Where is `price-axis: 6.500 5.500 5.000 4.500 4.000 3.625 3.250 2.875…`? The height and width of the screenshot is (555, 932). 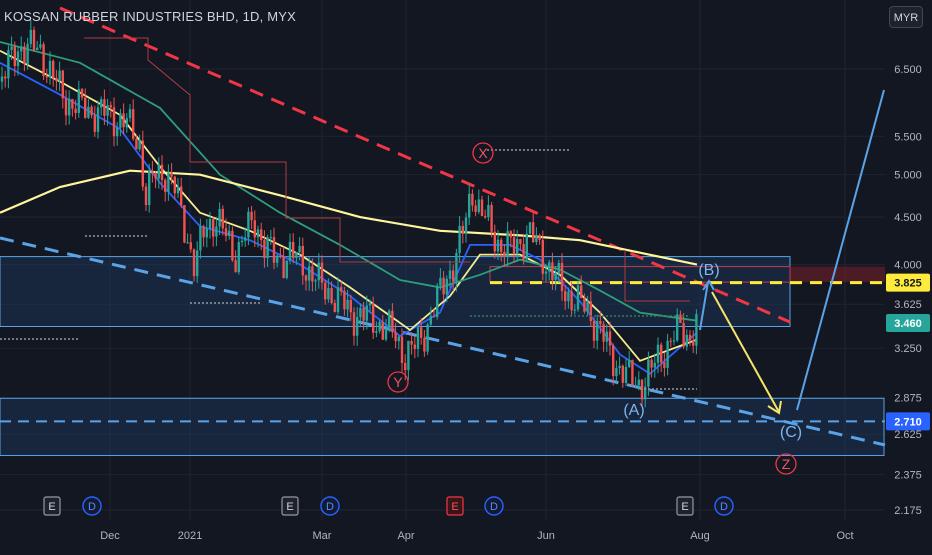 price-axis: 6.500 5.500 5.000 4.500 4.000 3.625 3.250 2.875… is located at coordinates (908, 290).